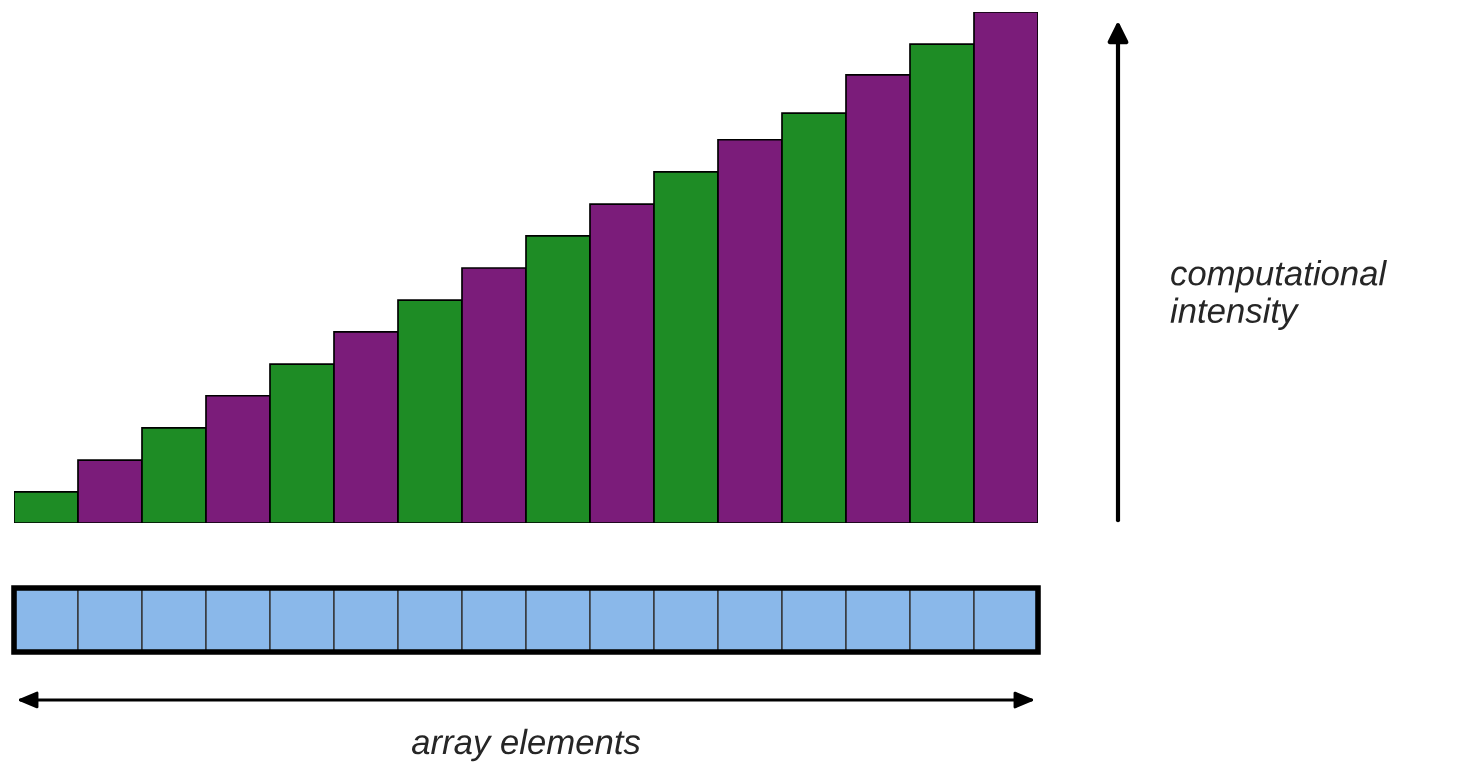 The image size is (1470, 766). Describe the element at coordinates (526, 745) in the screenshot. I see `text: array elements` at that location.